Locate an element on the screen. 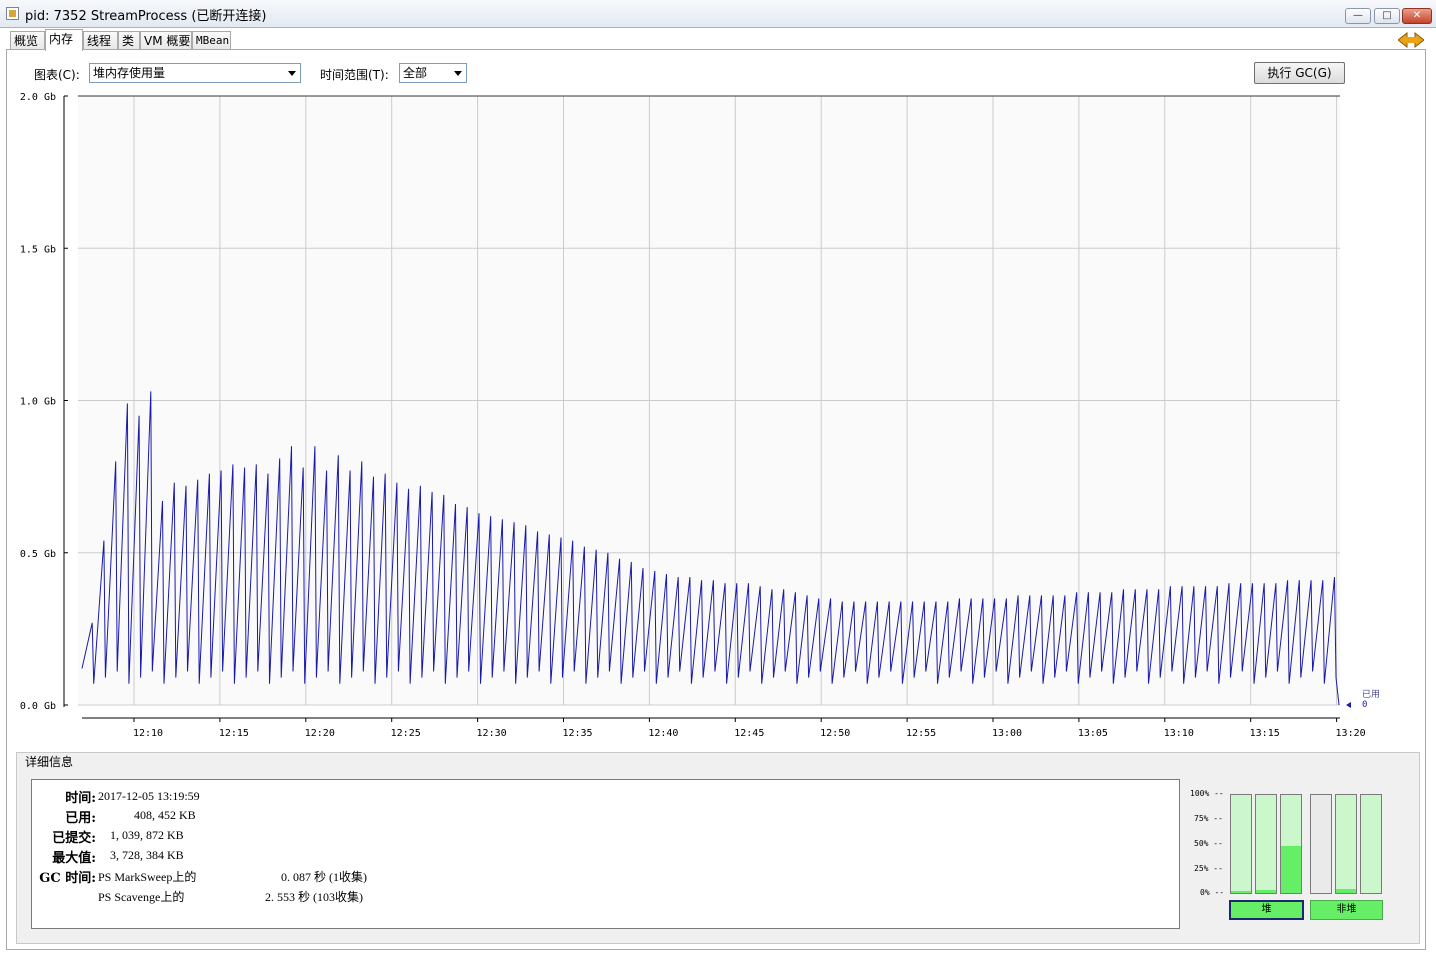 Image resolution: width=1436 pixels, height=955 pixels. committed-value: 1, 039, 872 KB is located at coordinates (147, 835).